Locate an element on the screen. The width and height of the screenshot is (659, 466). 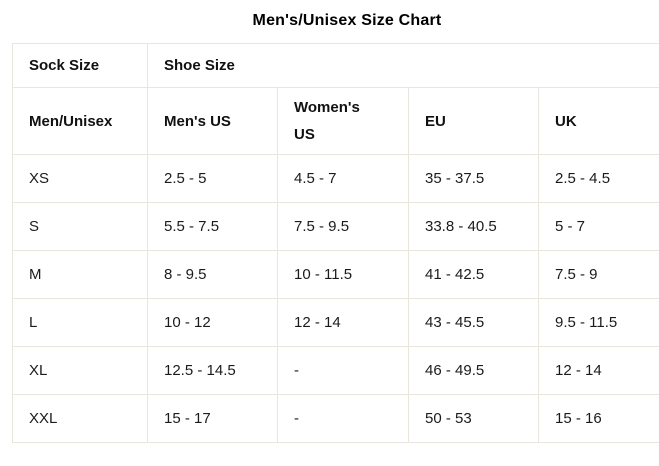
womens-us-cell: 12 - 14 is located at coordinates (343, 323).